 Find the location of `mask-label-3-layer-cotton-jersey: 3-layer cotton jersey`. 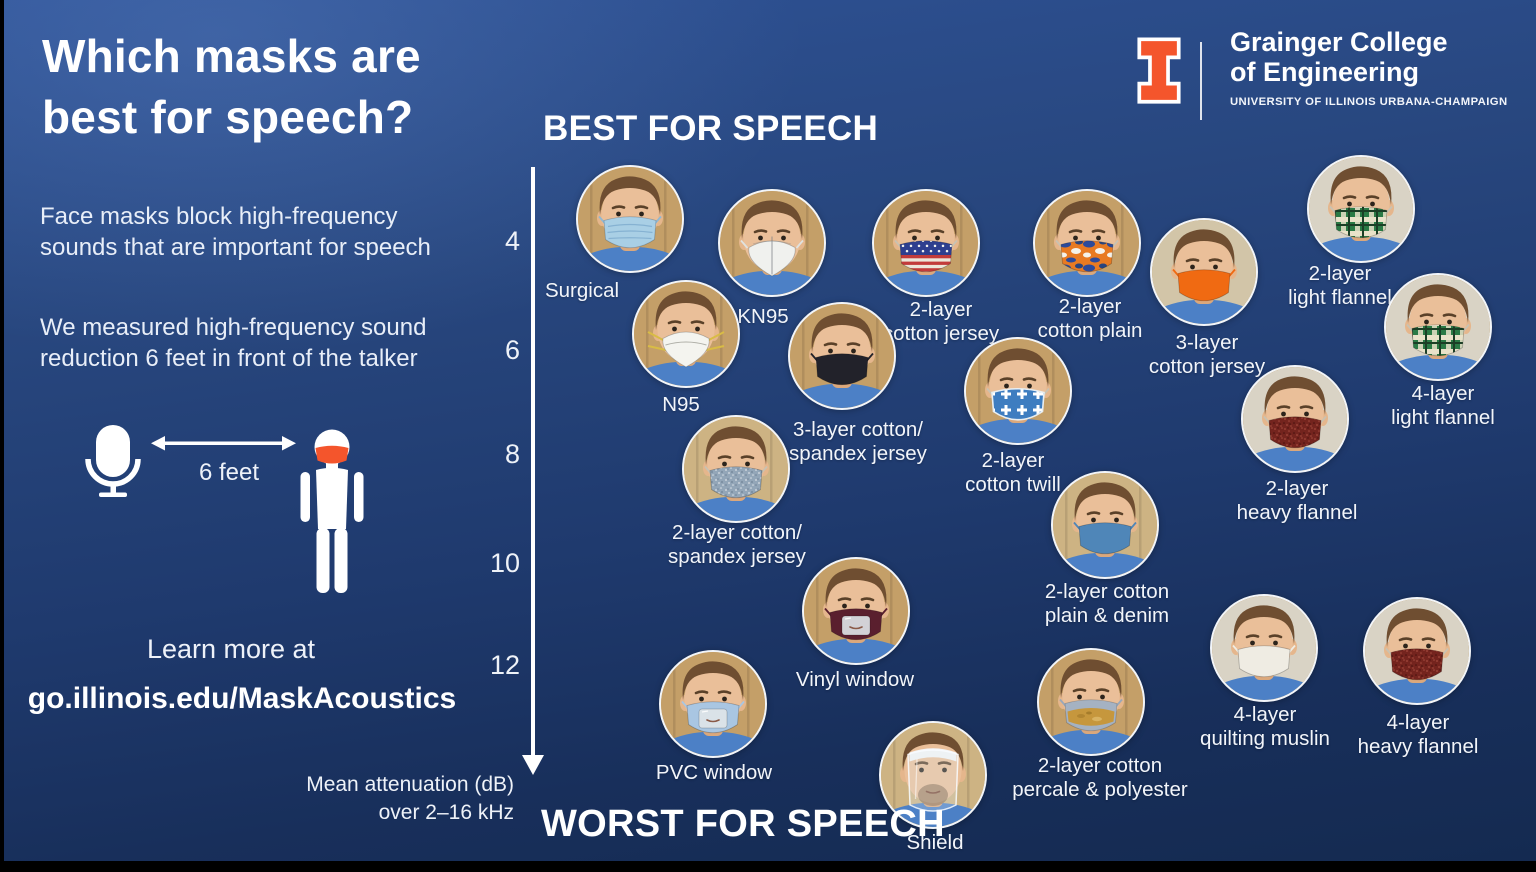

mask-label-3-layer-cotton-jersey: 3-layer cotton jersey is located at coordinates (1207, 354).